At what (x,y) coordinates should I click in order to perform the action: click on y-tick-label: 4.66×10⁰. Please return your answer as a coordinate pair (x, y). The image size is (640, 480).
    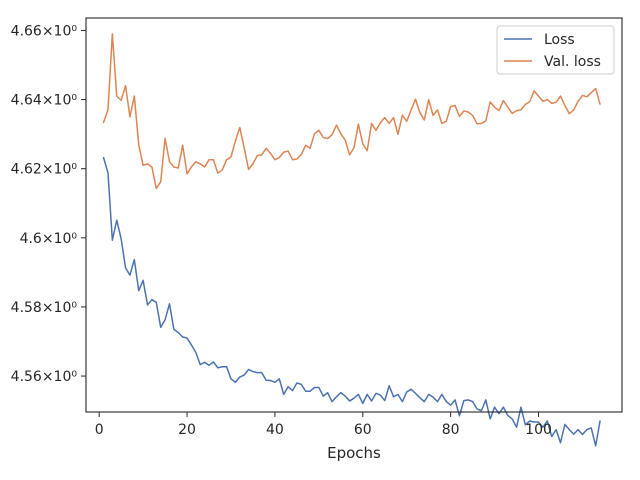
    Looking at the image, I should click on (44, 31).